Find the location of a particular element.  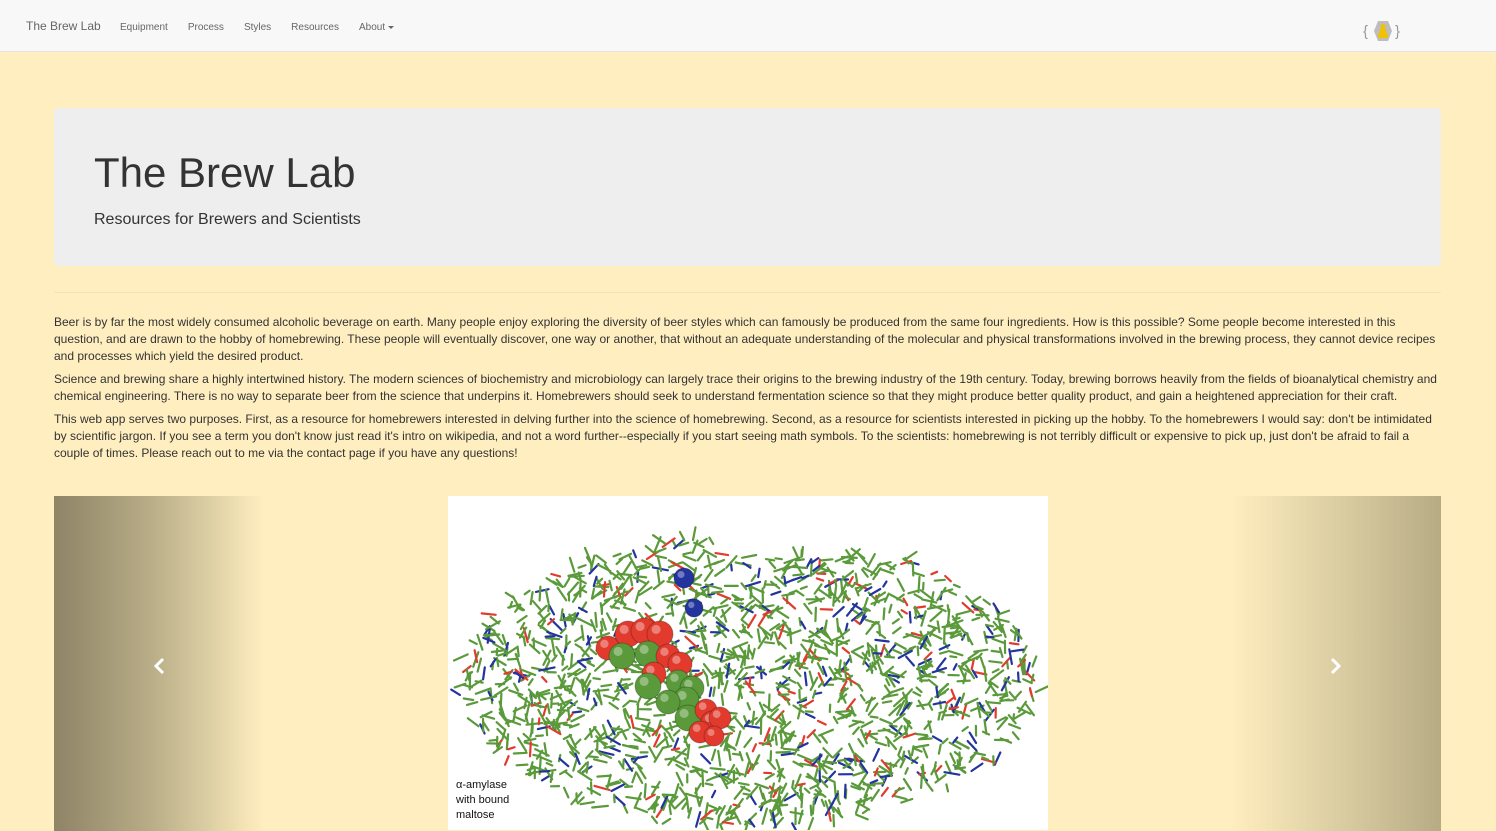

flask-hexagon-logo-icon: { } is located at coordinates (1383, 31).